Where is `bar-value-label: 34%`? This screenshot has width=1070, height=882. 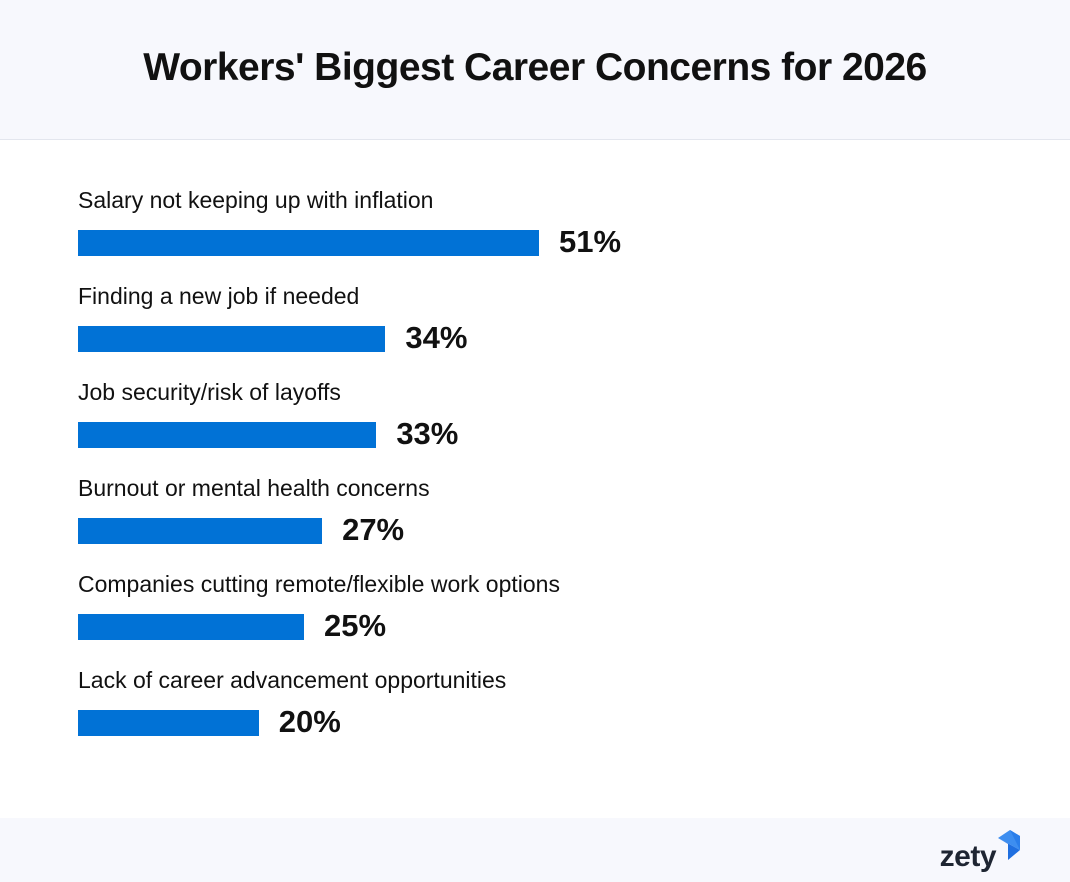
bar-value-label: 34% is located at coordinates (436, 337).